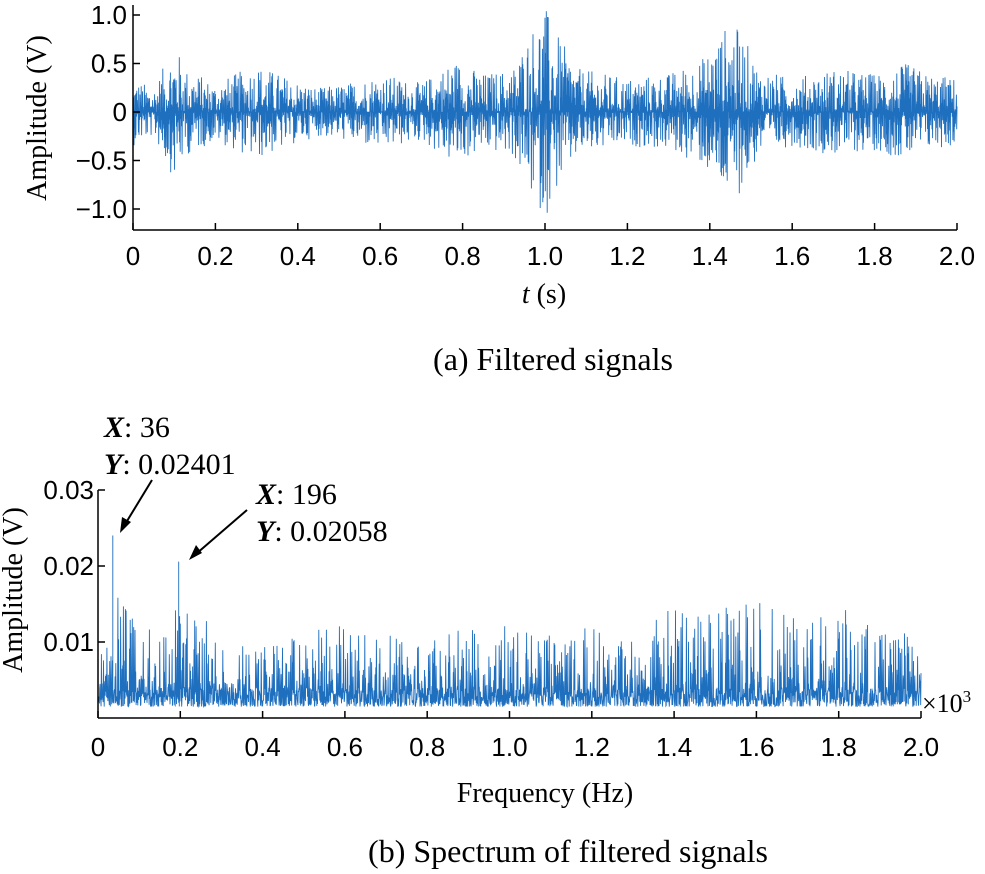 This screenshot has height=874, width=985. I want to click on x-ticks-b: 0 0.2 0.4 0.6 0.8 1.0 1.2 1.4 1.6 1.8 2.0, so click(515, 736).